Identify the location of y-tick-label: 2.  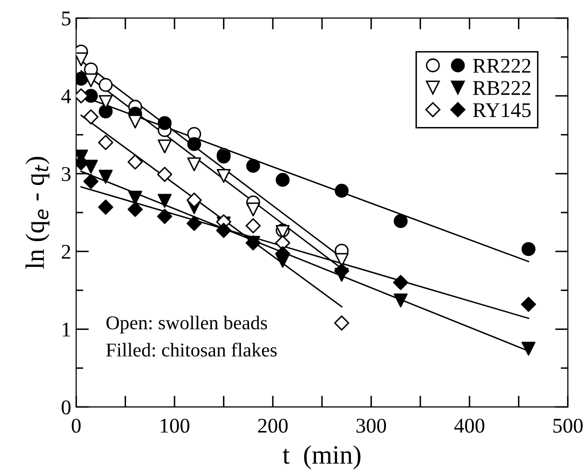
(66, 251).